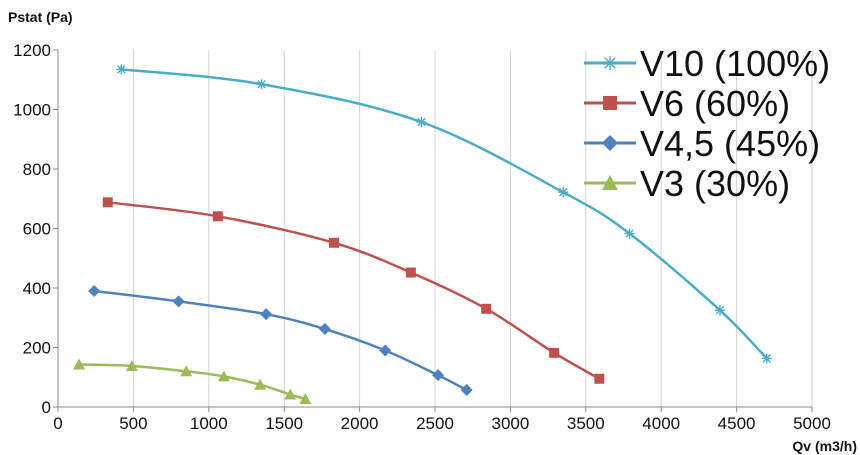 The width and height of the screenshot is (860, 455). I want to click on x-tick-label-0: 0, so click(57, 423).